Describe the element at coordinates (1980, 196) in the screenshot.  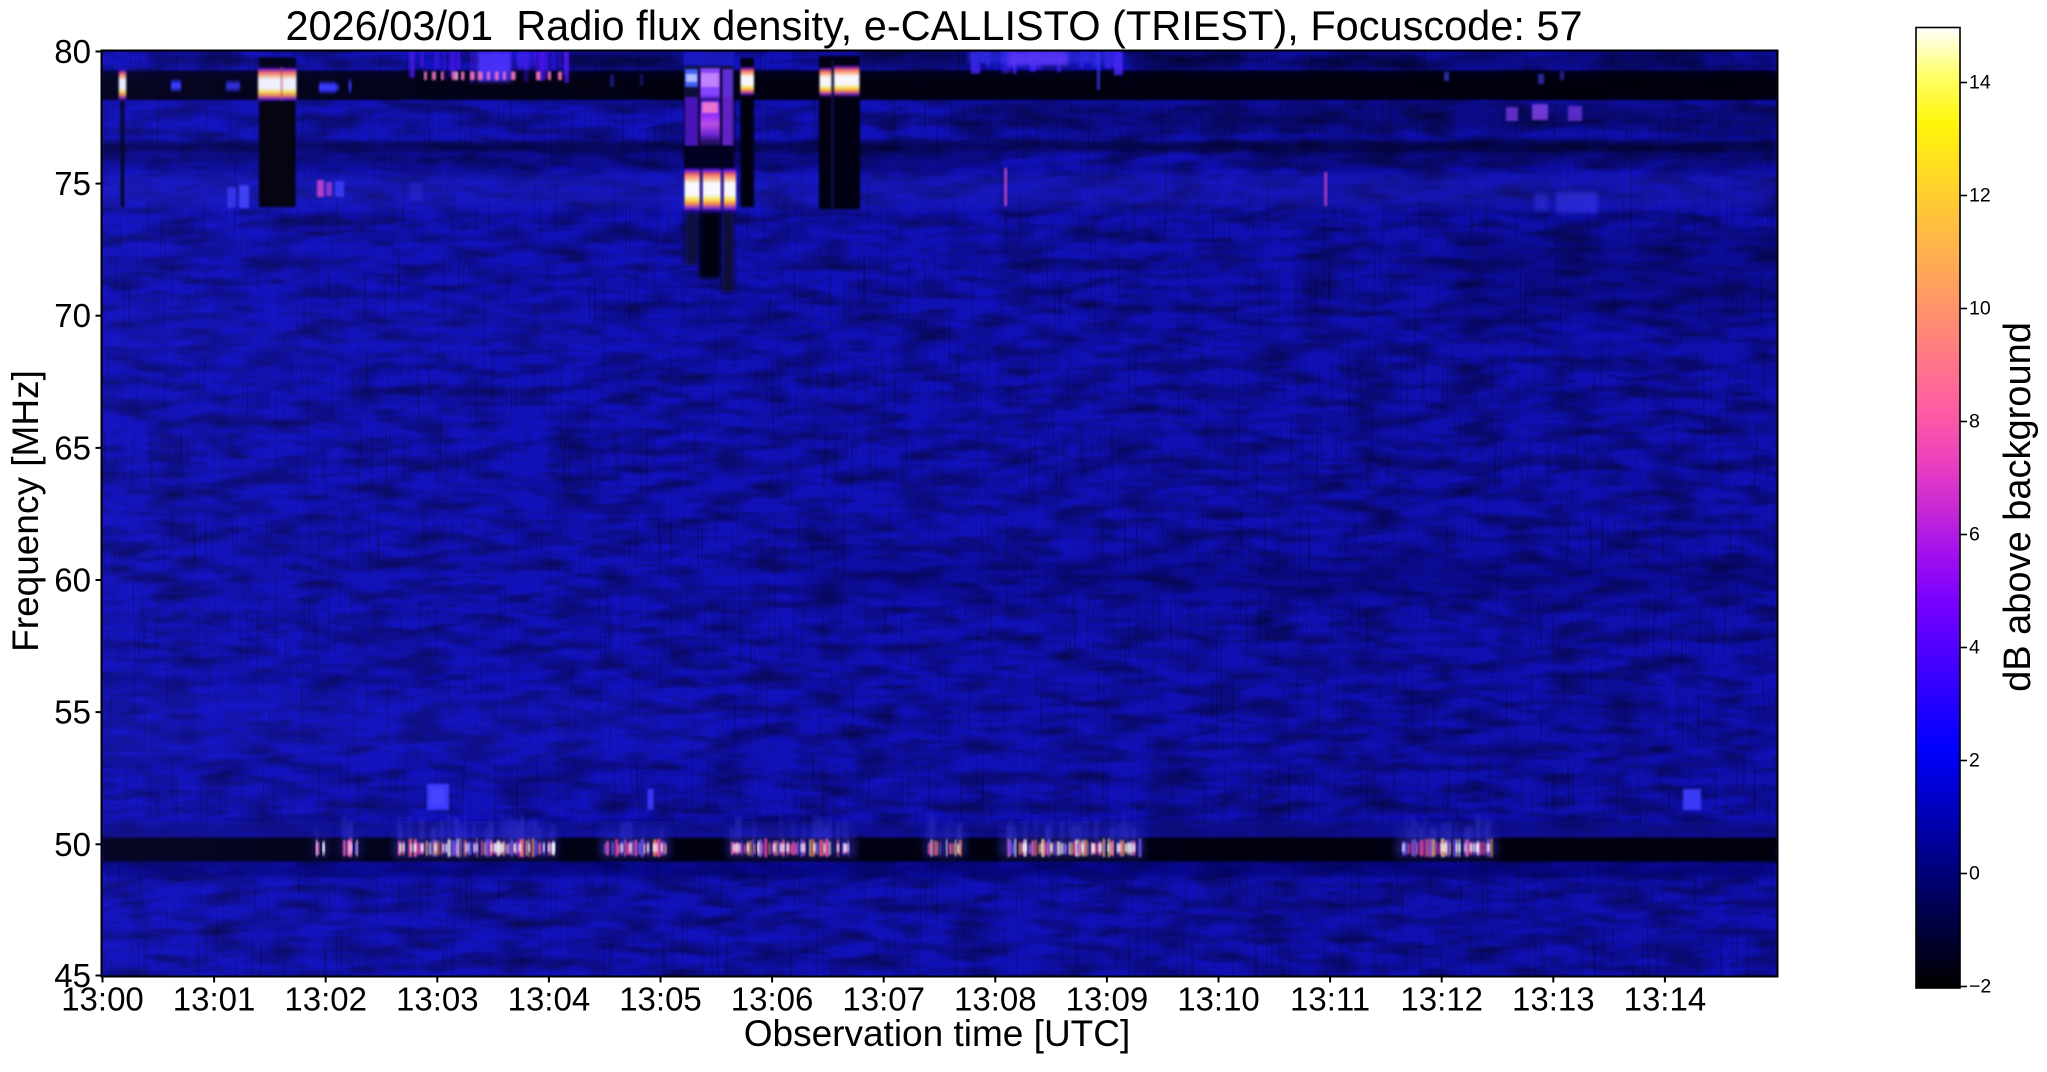
I see `svg-text: 12` at that location.